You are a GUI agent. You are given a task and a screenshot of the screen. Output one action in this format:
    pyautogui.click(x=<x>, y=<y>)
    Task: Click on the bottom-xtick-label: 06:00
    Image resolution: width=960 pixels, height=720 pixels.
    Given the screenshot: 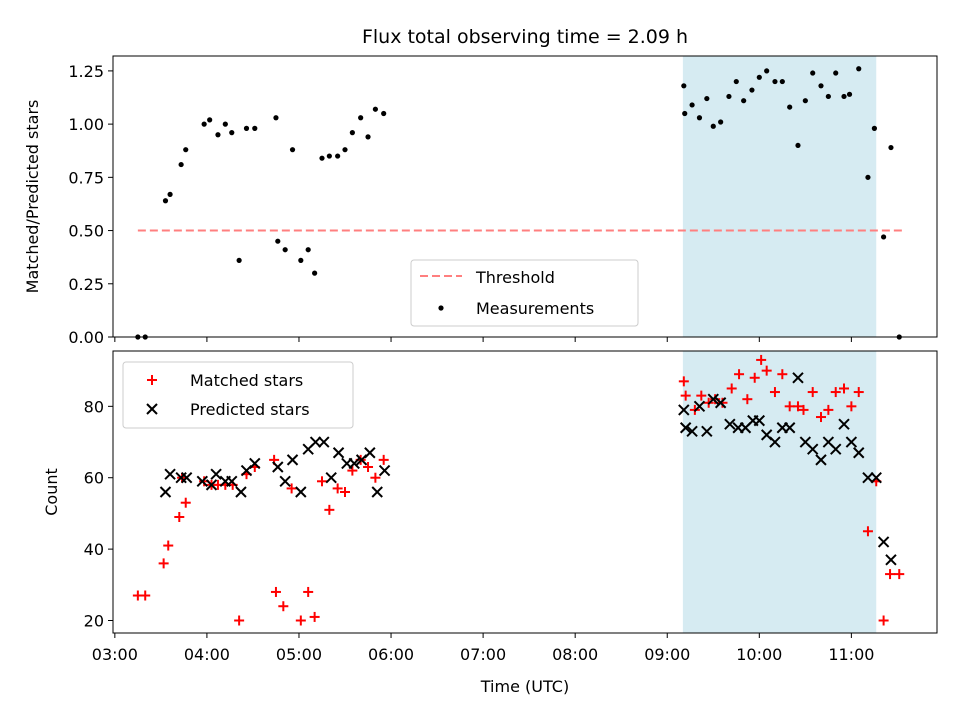 What is the action you would take?
    pyautogui.click(x=391, y=654)
    